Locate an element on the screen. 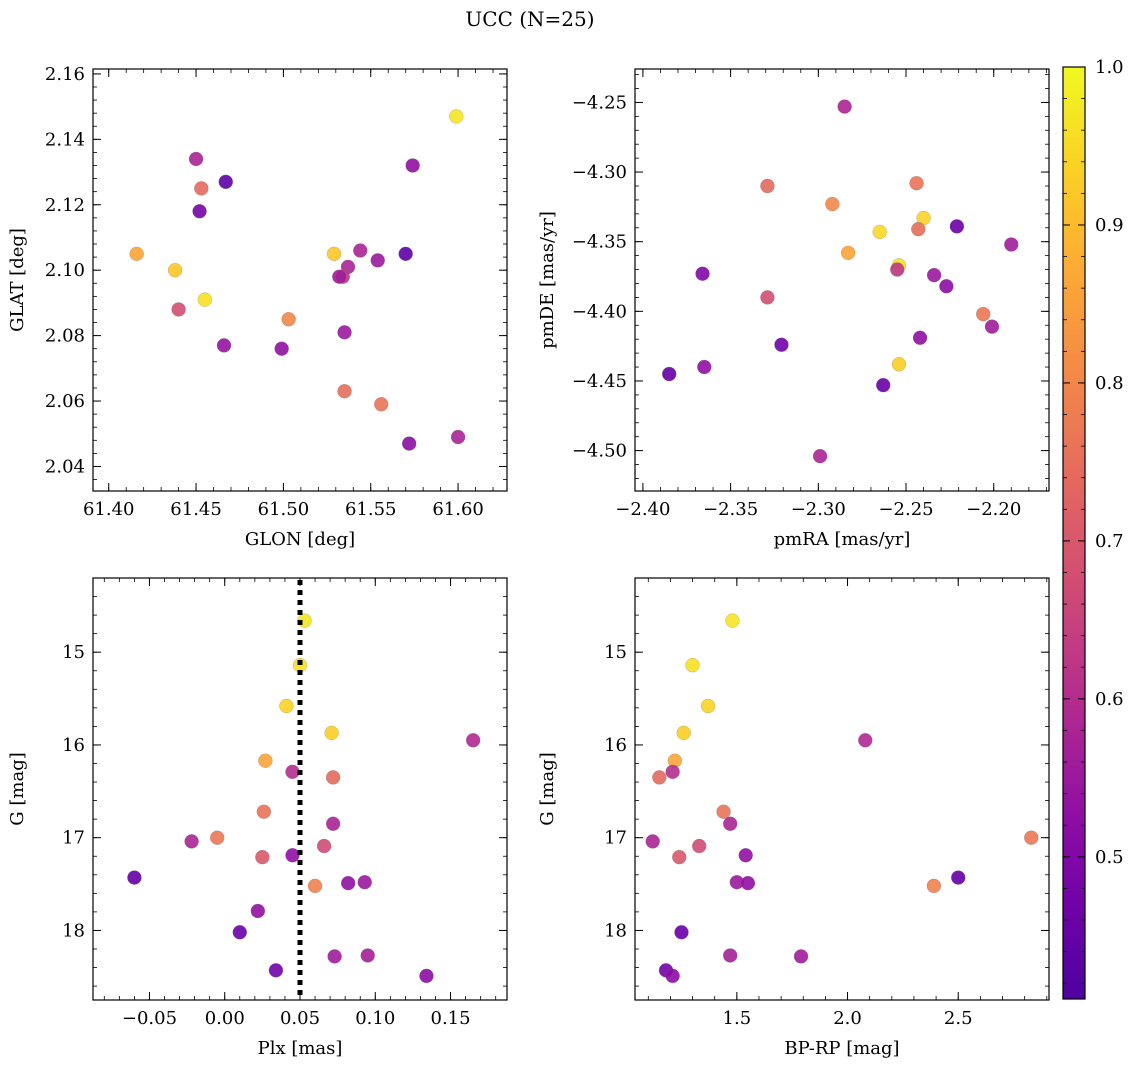  y-axis-label: pmDE [mas/yr] is located at coordinates (547, 280).